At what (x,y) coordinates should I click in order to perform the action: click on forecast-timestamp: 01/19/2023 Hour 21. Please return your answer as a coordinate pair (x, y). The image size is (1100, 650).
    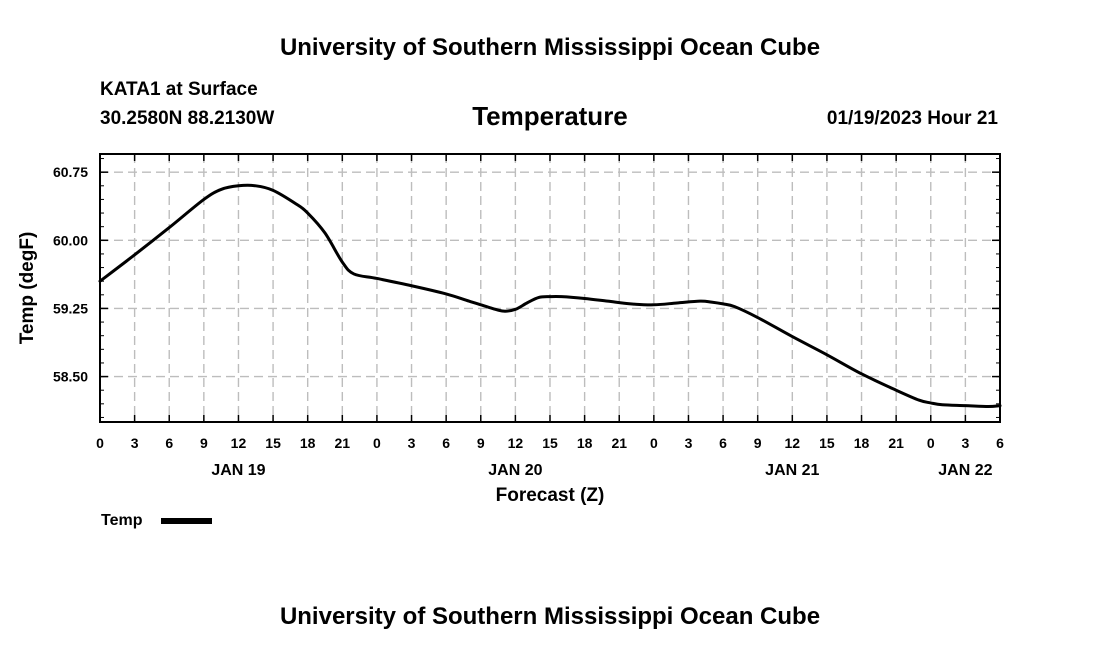
    Looking at the image, I should click on (913, 118).